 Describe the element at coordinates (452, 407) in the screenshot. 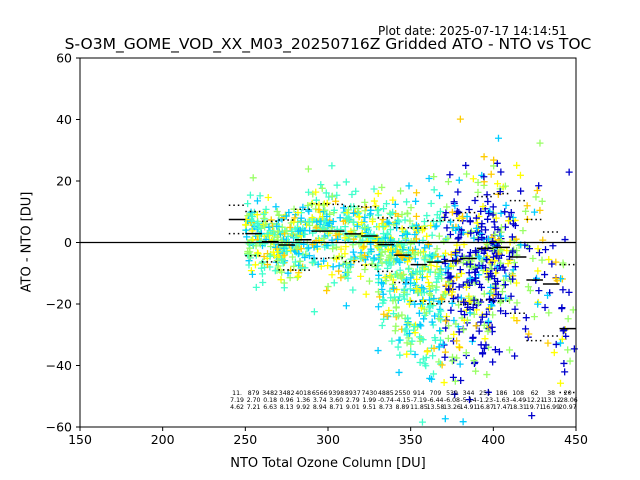

I see `bin-annotation-std: 13.26` at that location.